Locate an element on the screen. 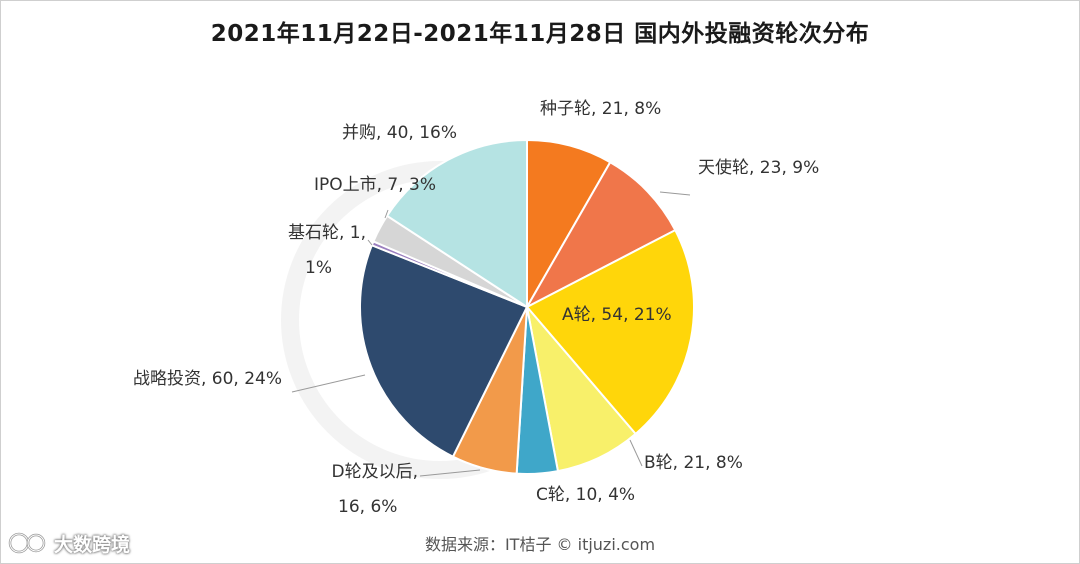  slice-label: 天使轮, 23, 9% is located at coordinates (758, 167).